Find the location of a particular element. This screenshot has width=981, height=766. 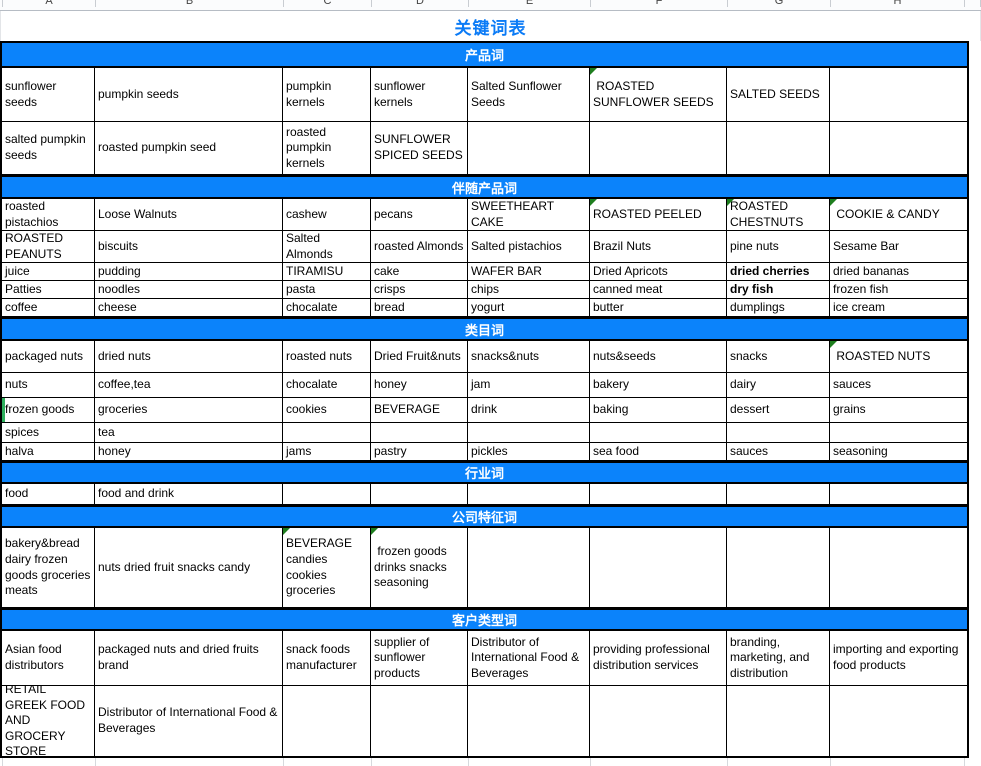

cell: crisps is located at coordinates (419, 289).